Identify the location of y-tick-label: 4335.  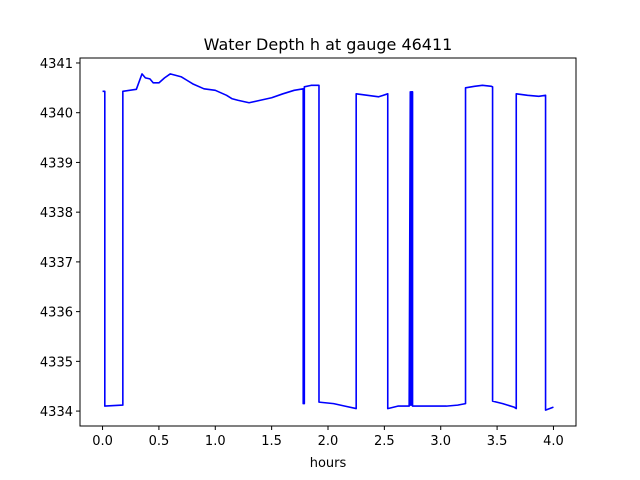
(56, 362).